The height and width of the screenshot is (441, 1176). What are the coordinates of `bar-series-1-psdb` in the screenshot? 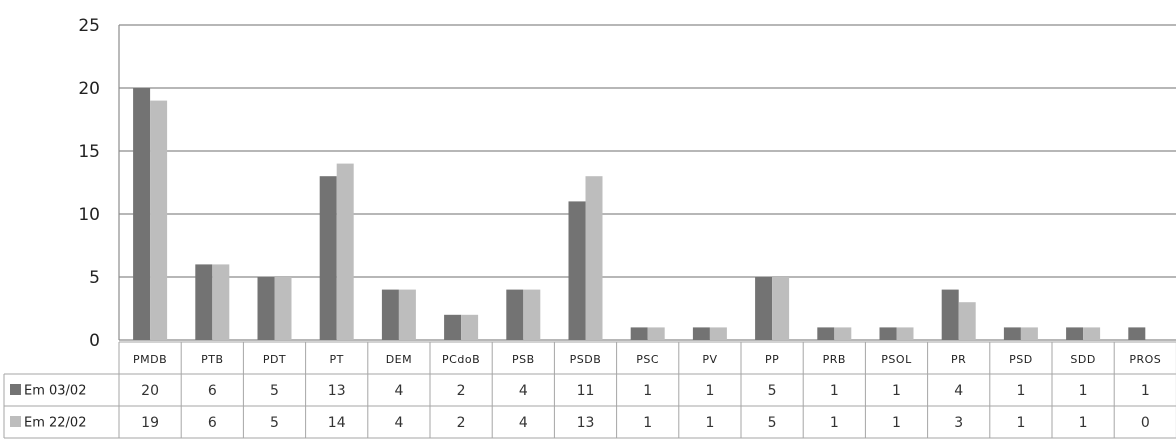 It's located at (577, 270).